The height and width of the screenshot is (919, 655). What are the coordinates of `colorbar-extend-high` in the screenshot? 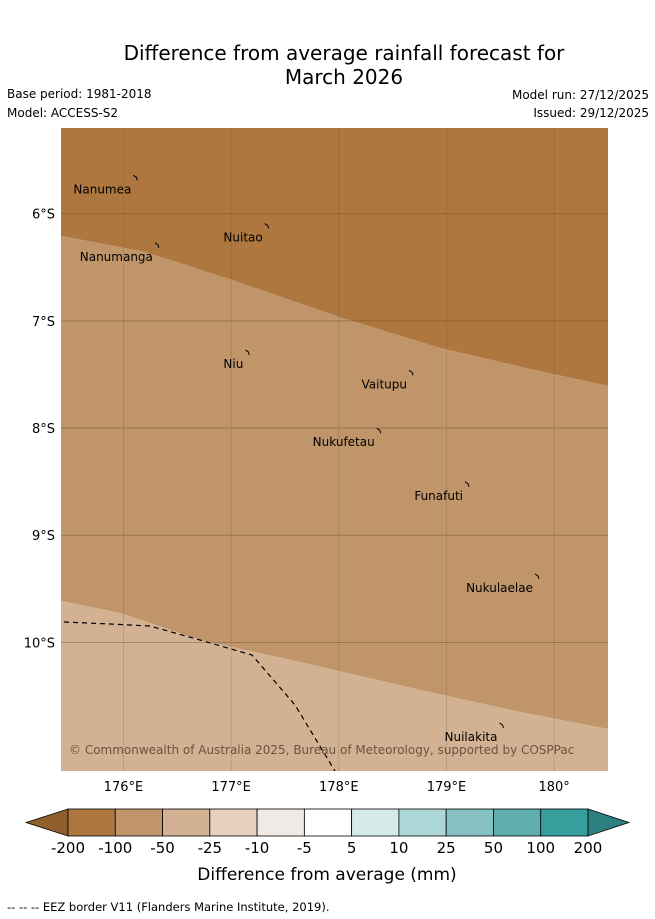 It's located at (609, 822).